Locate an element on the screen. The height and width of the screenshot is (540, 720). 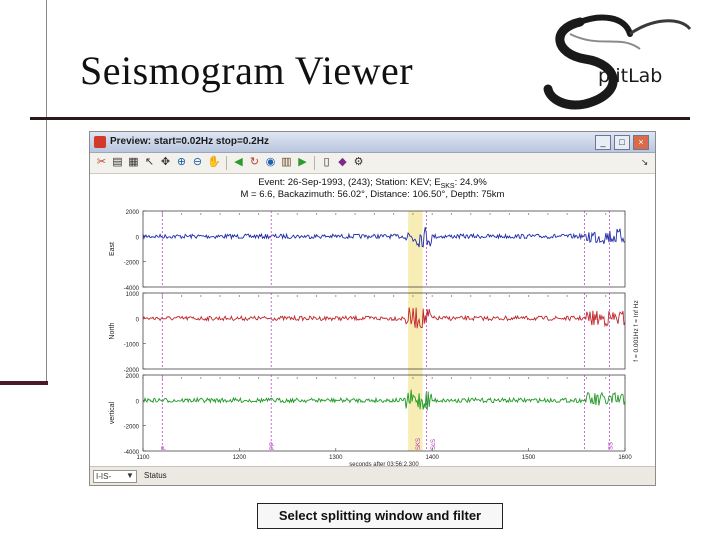
y-tick-label: 2000 is located at coordinates (133, 377).